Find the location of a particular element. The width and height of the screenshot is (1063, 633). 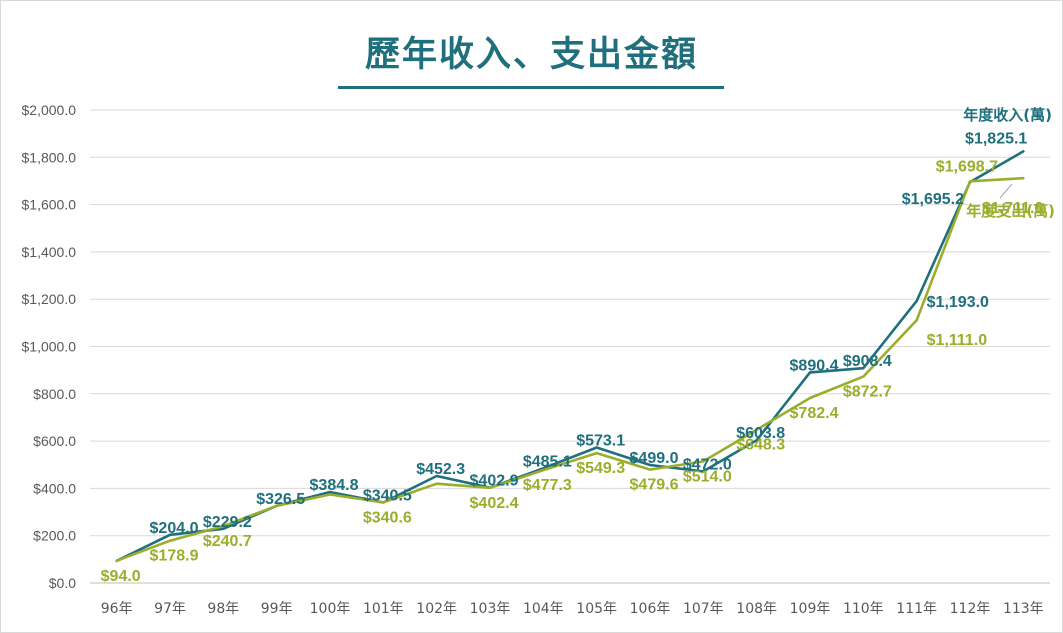

income-data-label: $384.8 is located at coordinates (334, 485).